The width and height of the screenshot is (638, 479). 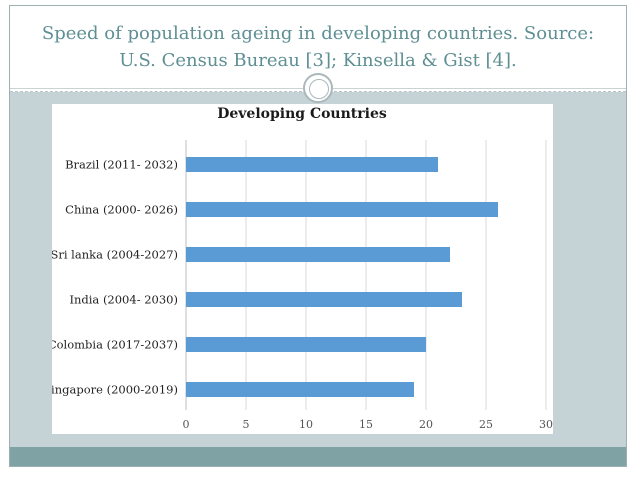 I want to click on x-tick-label: 10, so click(x=306, y=424).